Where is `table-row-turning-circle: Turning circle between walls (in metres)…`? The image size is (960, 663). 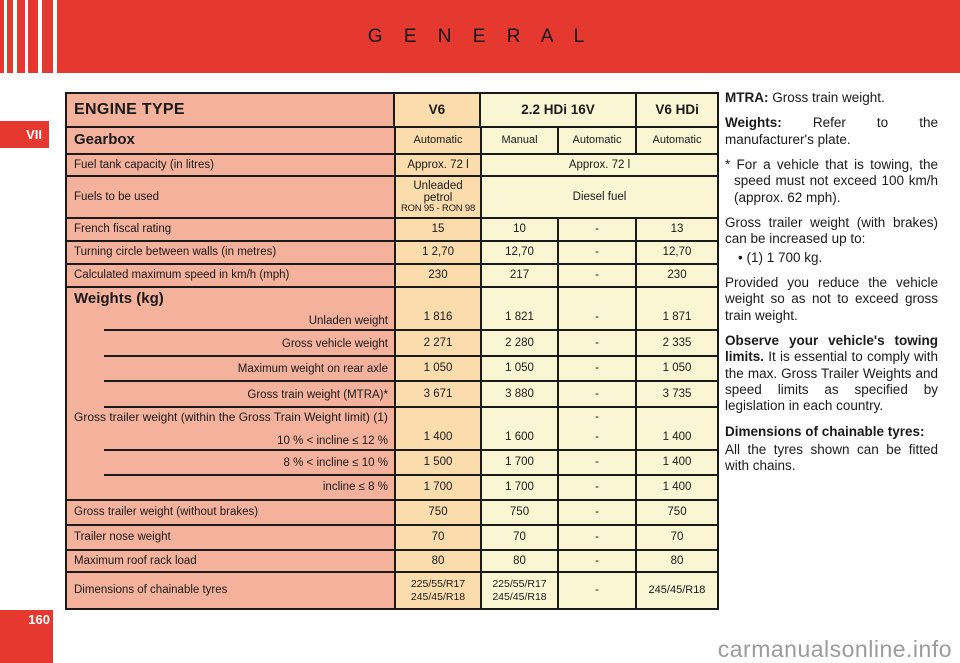
table-row-turning-circle: Turning circle between walls (in metres)… is located at coordinates (392, 253).